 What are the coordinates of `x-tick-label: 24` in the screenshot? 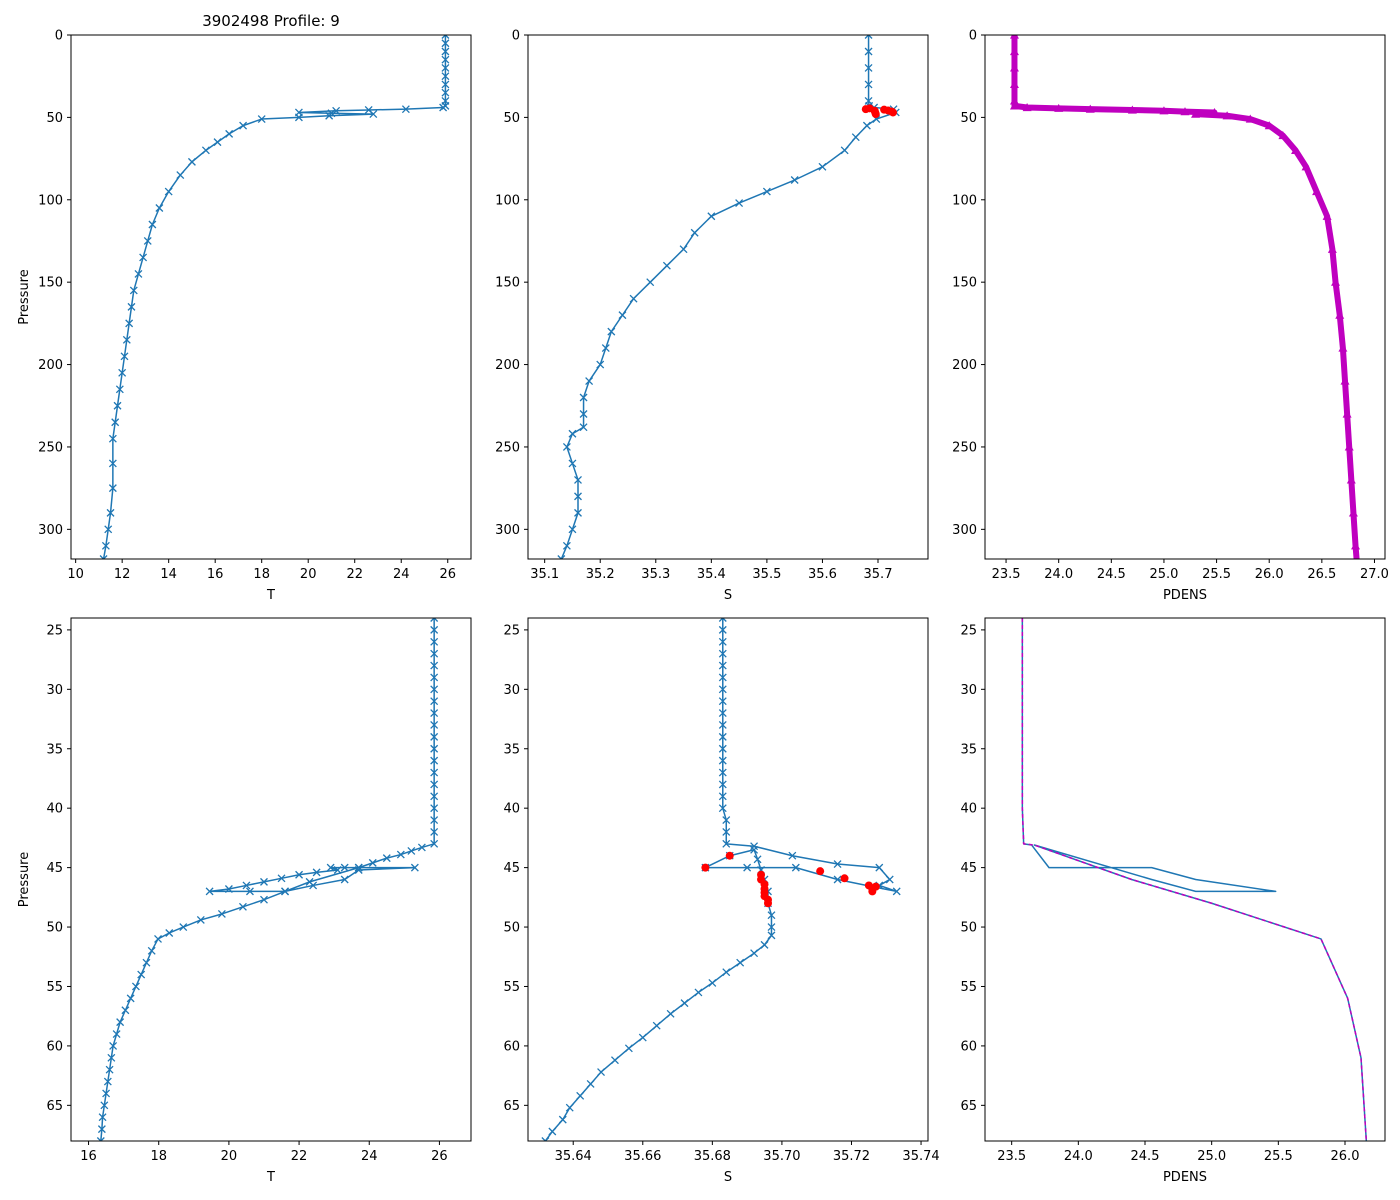 It's located at (401, 574).